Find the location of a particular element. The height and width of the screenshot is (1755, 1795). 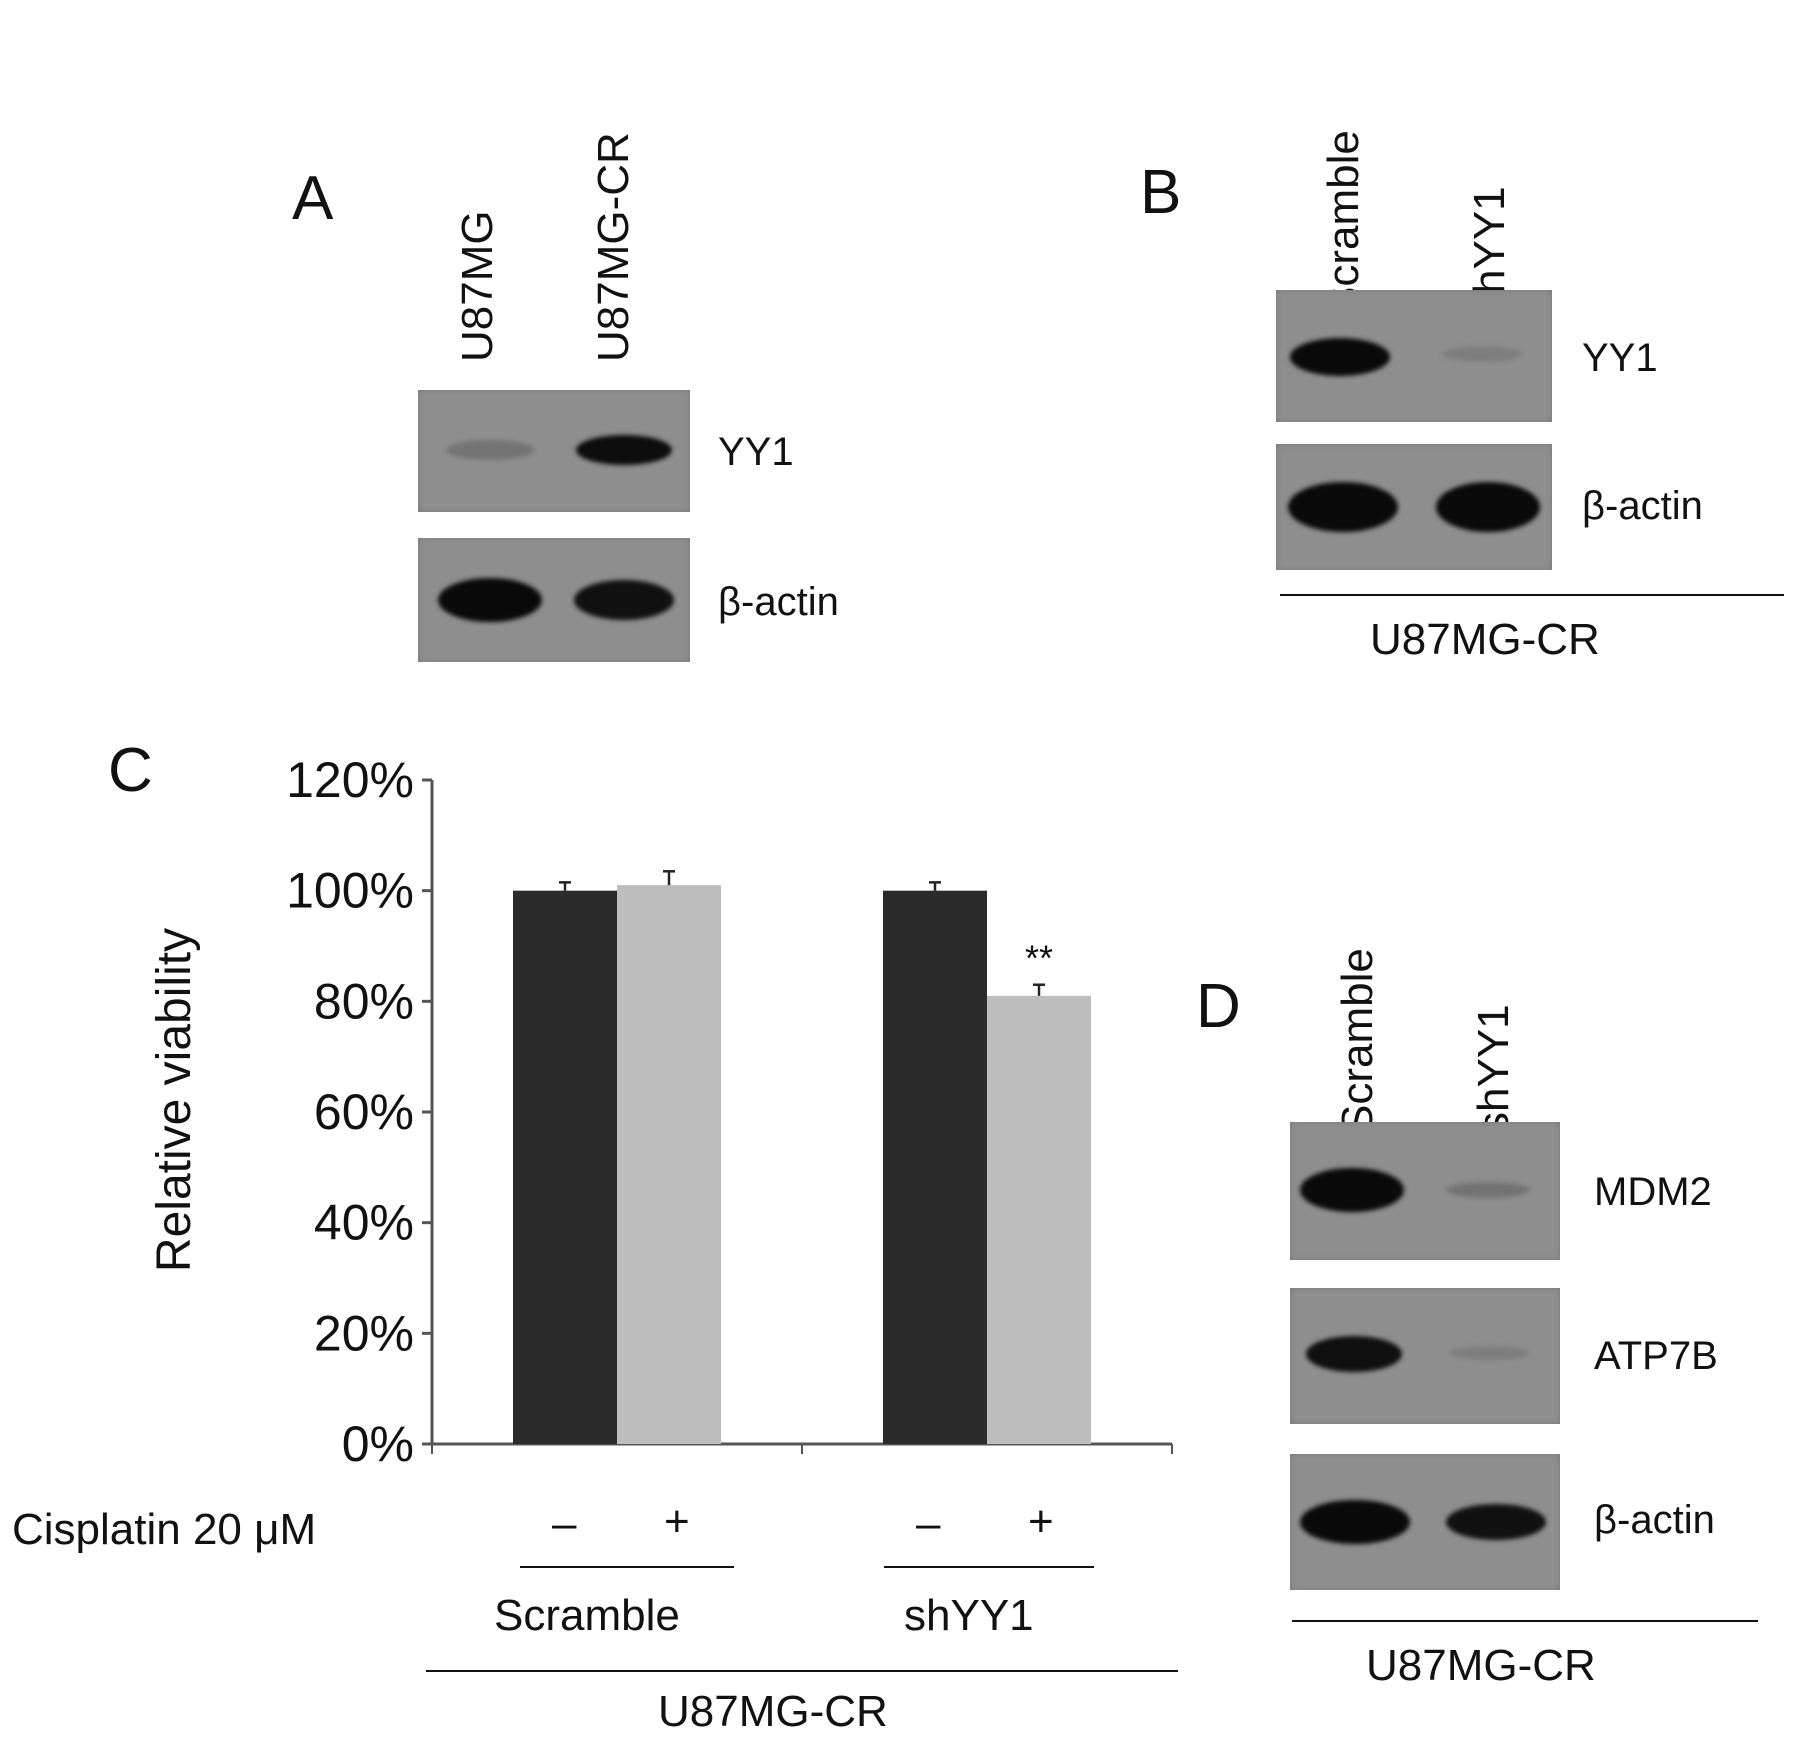

panel-d-lane-label-2: shYY1 is located at coordinates (1493, 1069).